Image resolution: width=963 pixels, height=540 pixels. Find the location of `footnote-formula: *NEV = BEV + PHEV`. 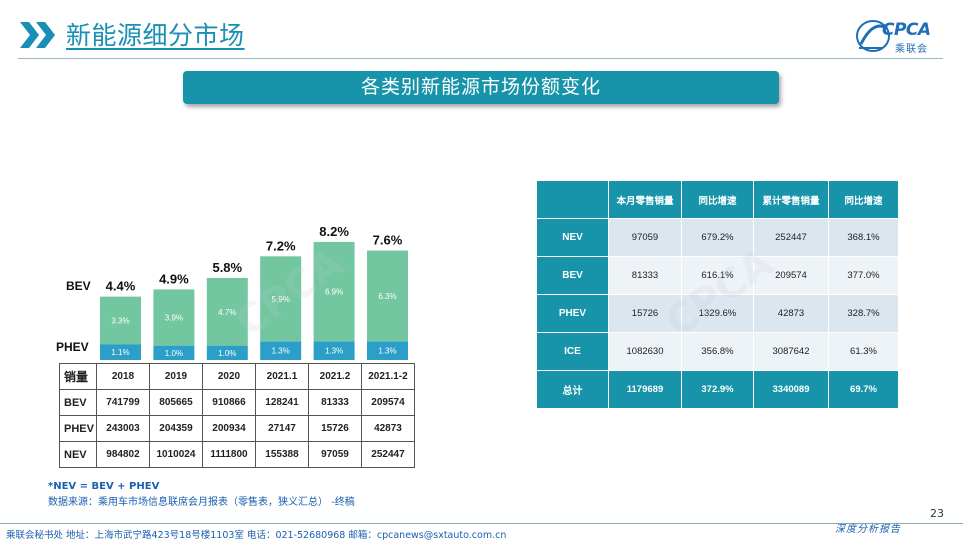

footnote-formula: *NEV = BEV + PHEV is located at coordinates (104, 486).